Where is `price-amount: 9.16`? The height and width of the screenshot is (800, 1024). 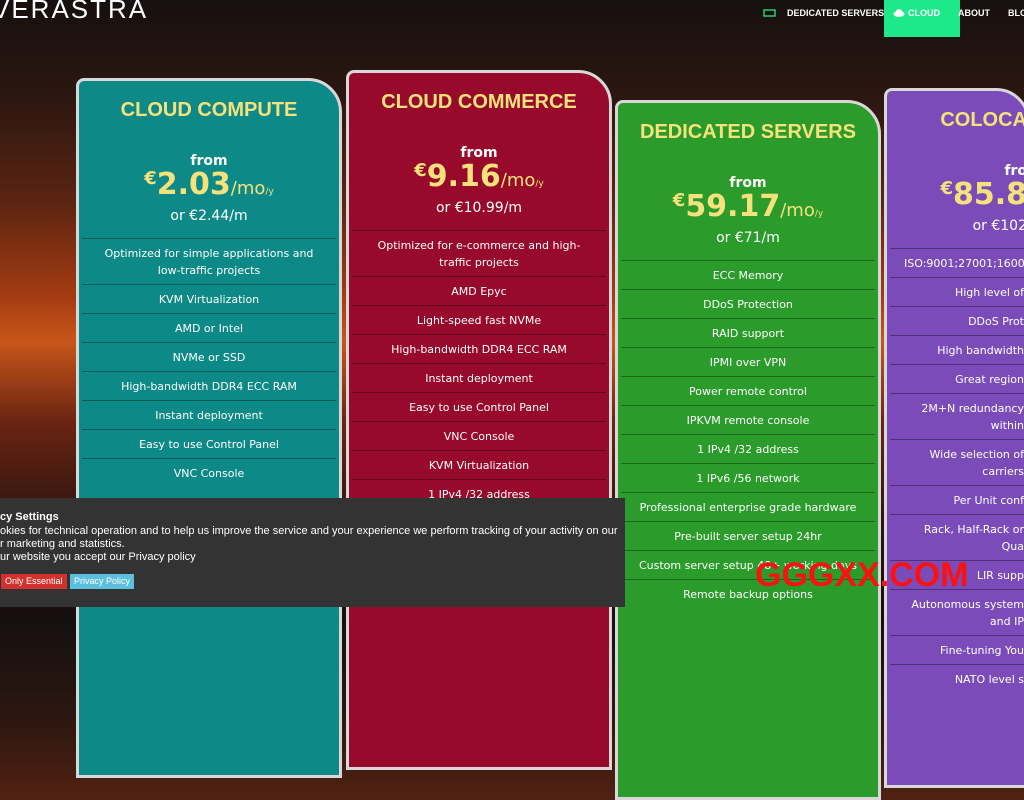
price-amount: 9.16 is located at coordinates (463, 176).